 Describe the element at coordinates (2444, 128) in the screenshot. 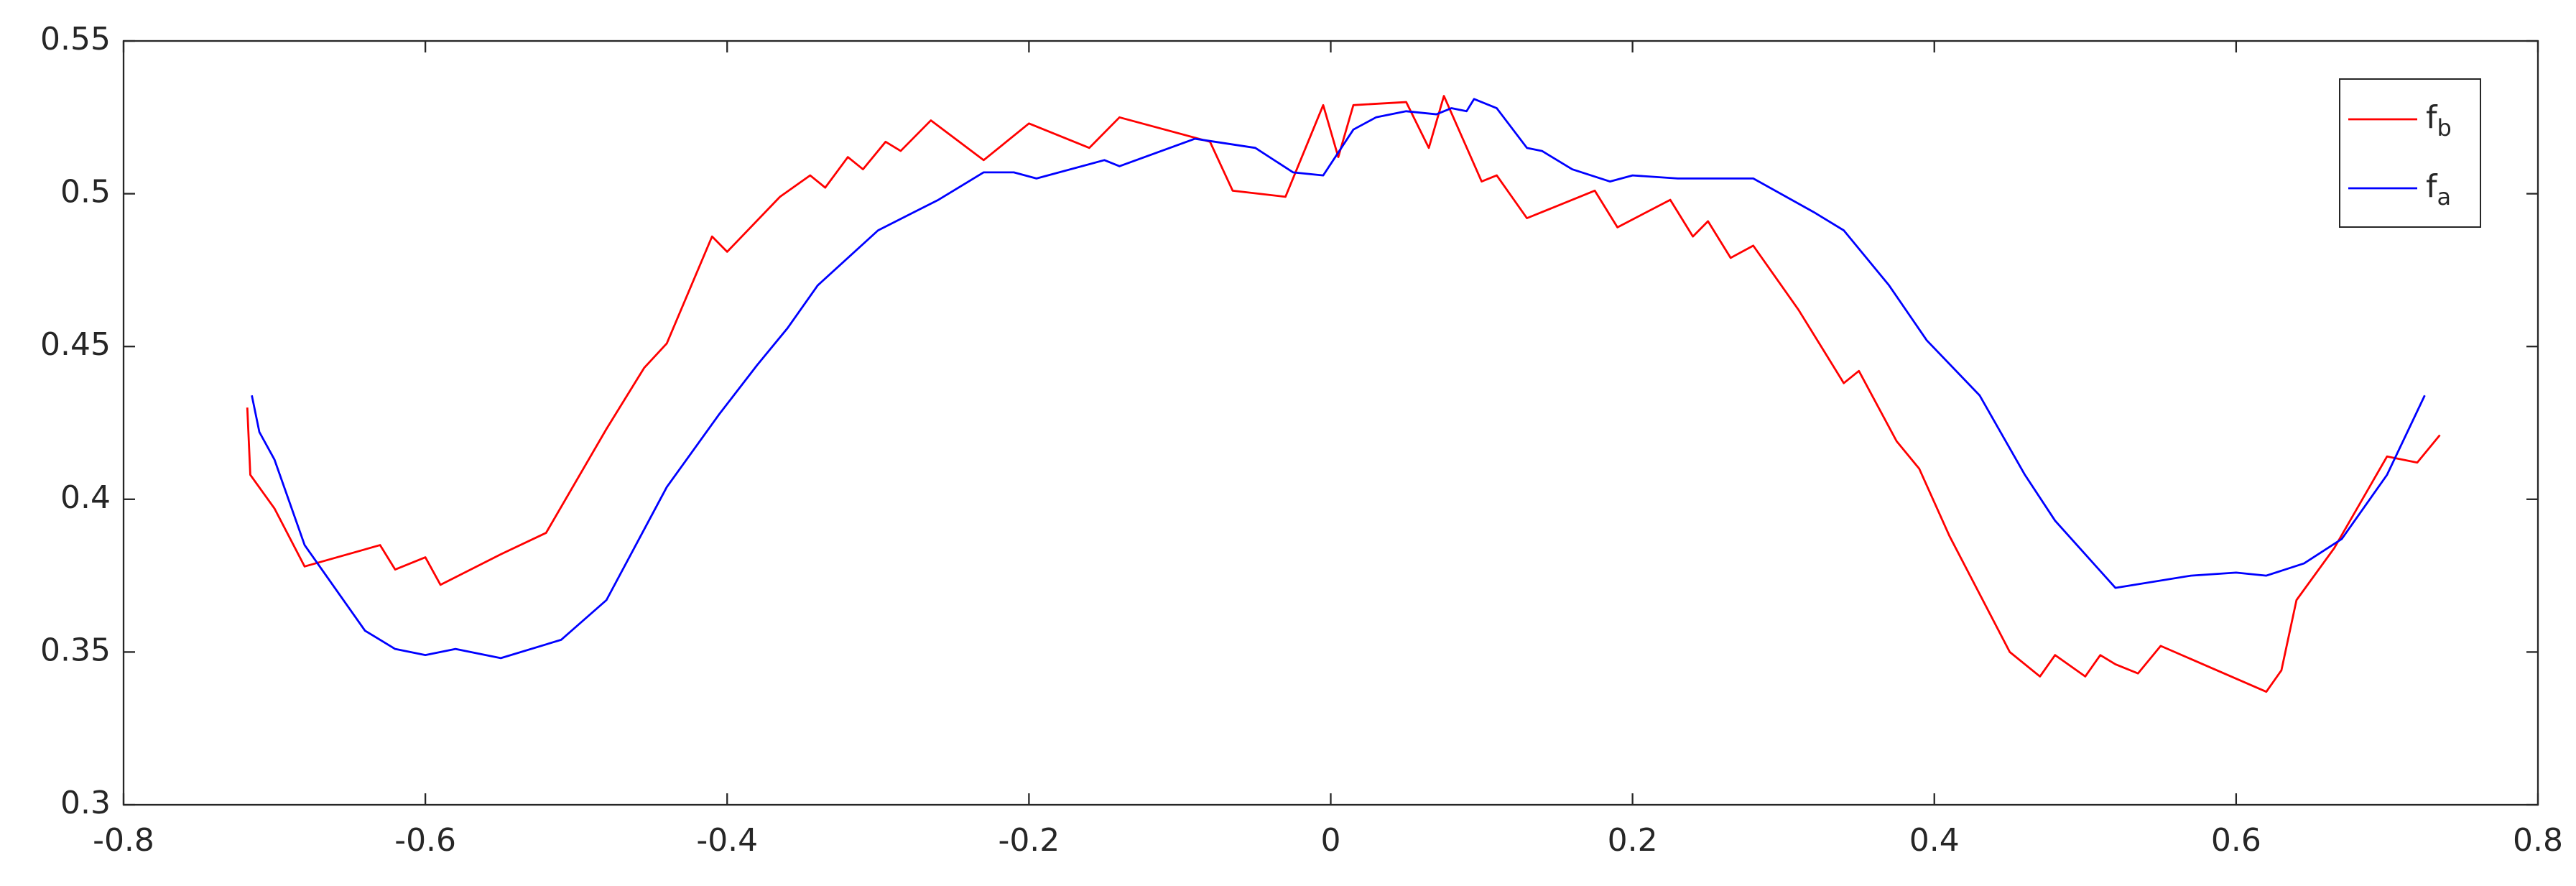

I see `legend-label-subscript: b` at that location.